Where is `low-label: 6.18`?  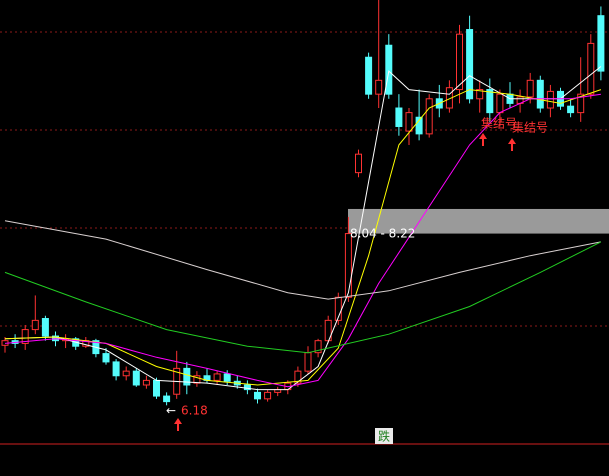 low-label: 6.18 is located at coordinates (194, 411).